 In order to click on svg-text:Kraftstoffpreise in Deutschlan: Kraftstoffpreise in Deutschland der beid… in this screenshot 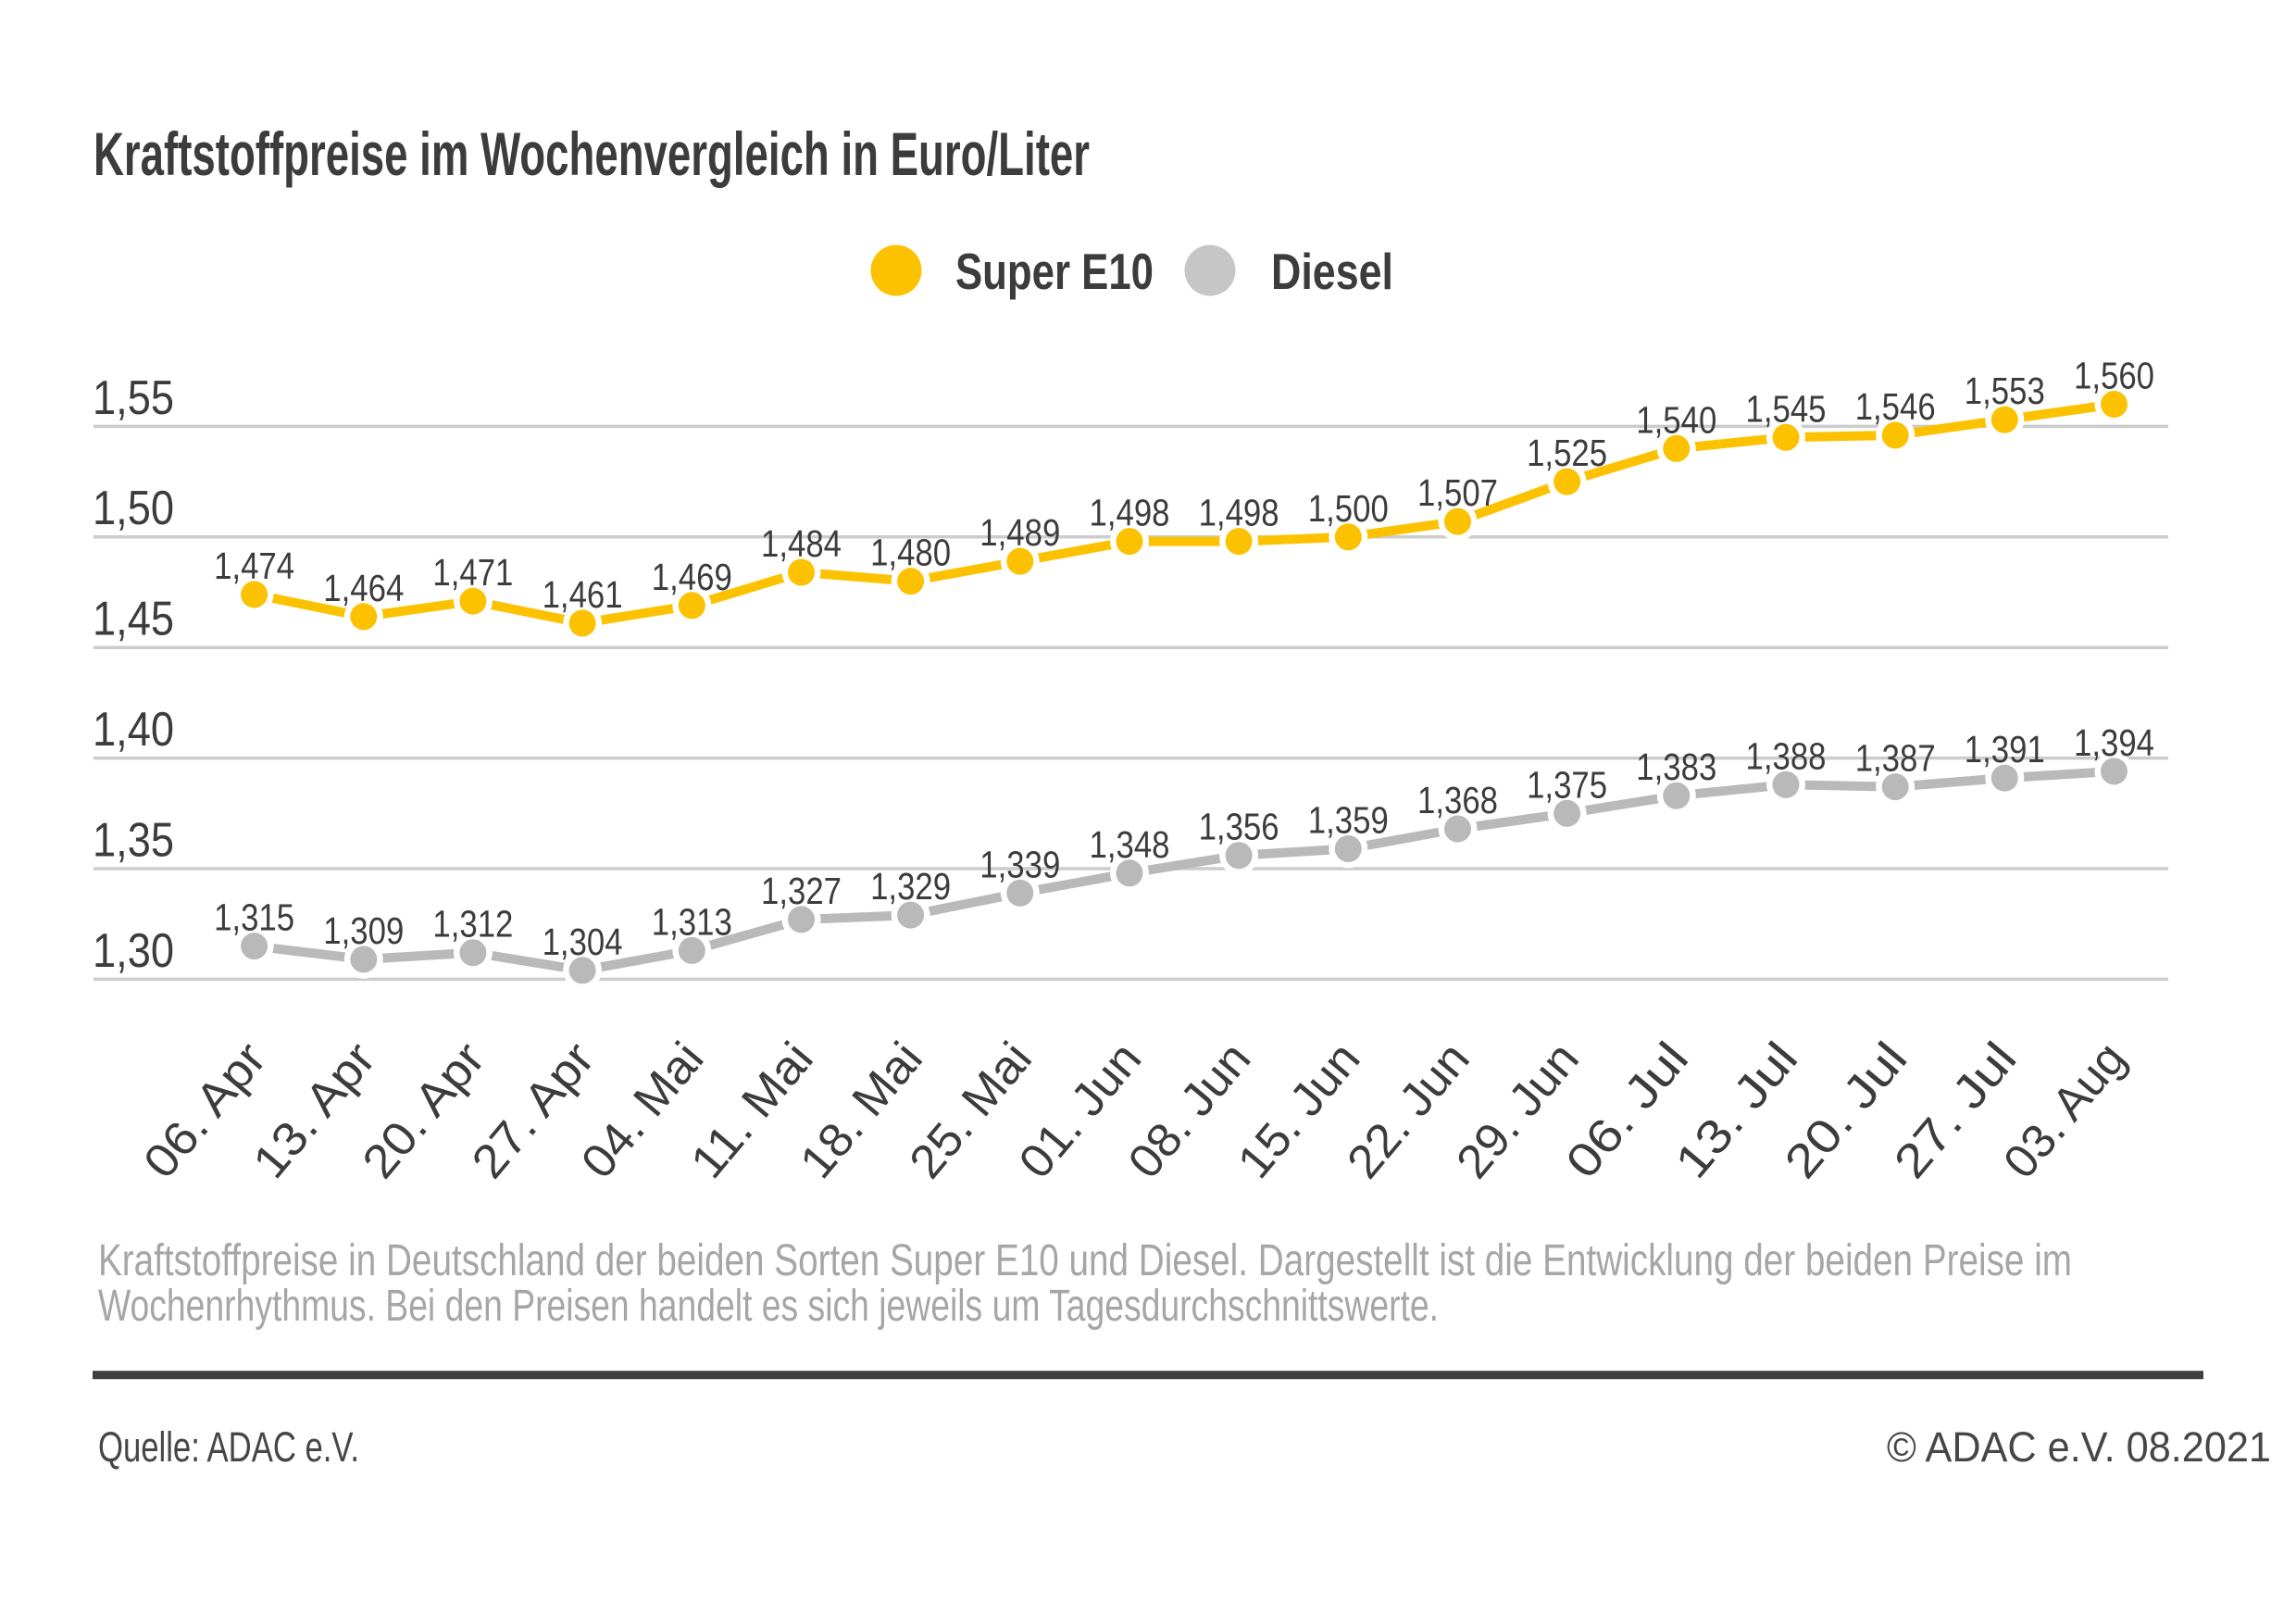, I will do `click(1085, 1260)`.